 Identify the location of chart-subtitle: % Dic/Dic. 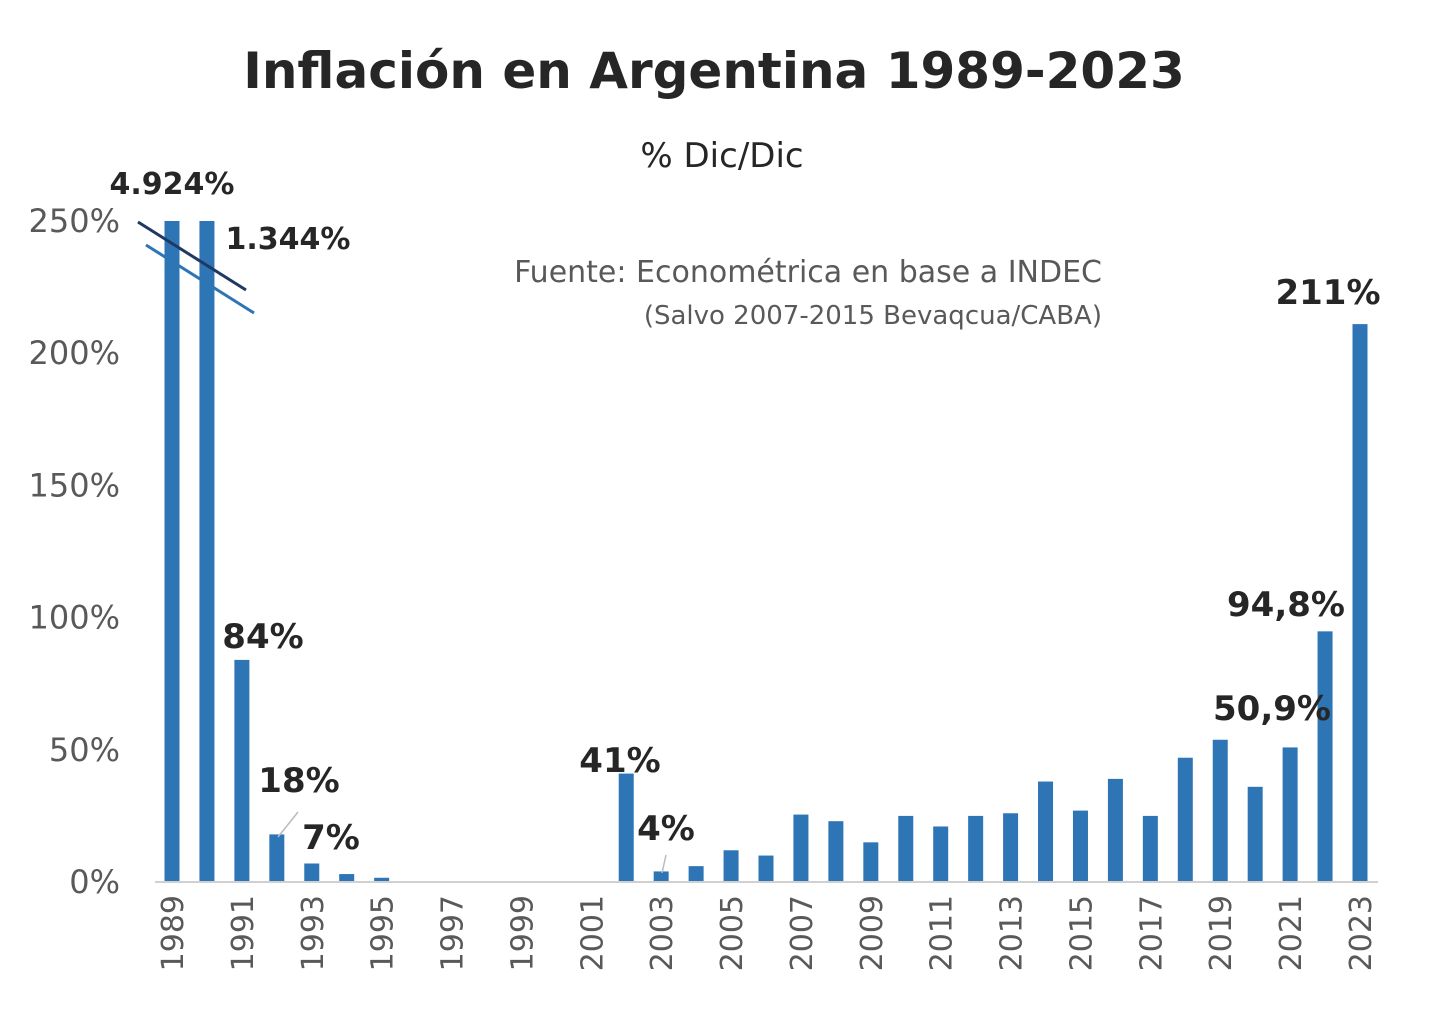
(721, 156).